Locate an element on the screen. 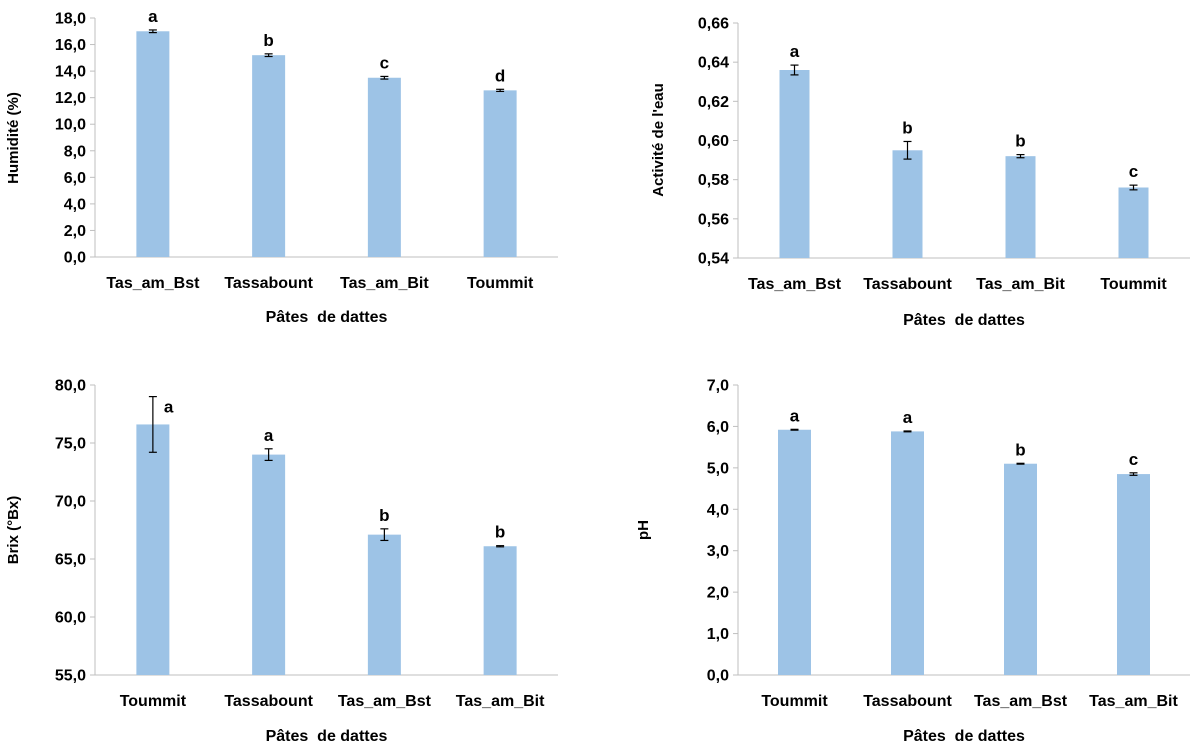 This screenshot has height=753, width=1200. y-tick-label: 0,64 is located at coordinates (713, 63).